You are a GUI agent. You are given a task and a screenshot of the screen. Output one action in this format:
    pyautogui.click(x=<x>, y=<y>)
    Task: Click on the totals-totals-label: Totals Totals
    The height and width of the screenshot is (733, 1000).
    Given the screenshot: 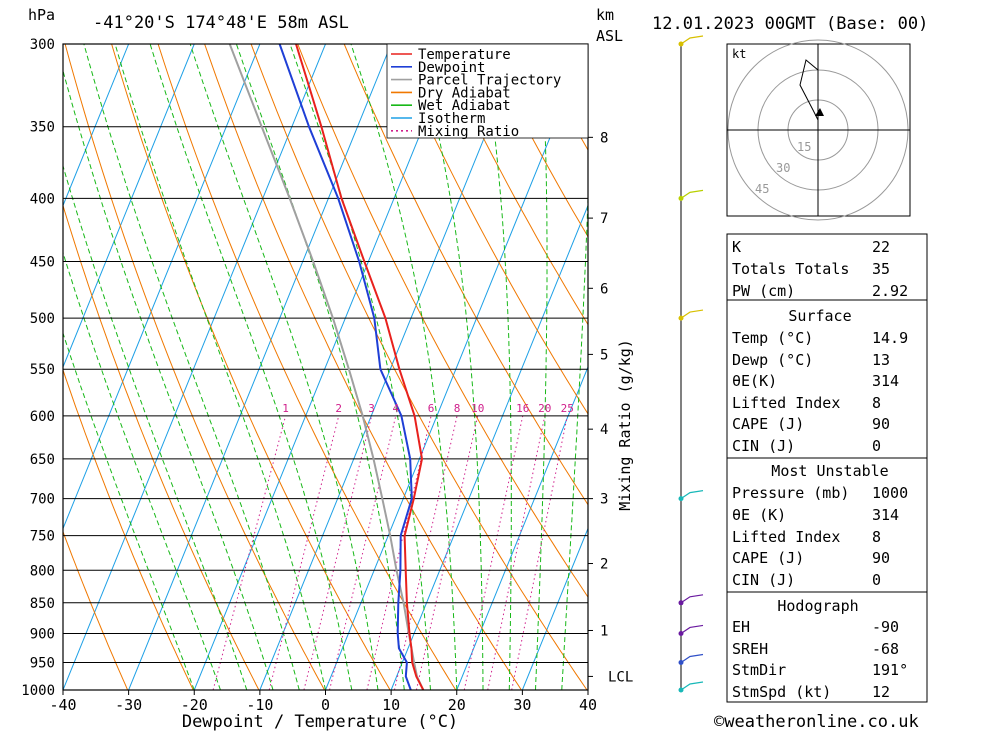 What is the action you would take?
    pyautogui.click(x=790, y=269)
    